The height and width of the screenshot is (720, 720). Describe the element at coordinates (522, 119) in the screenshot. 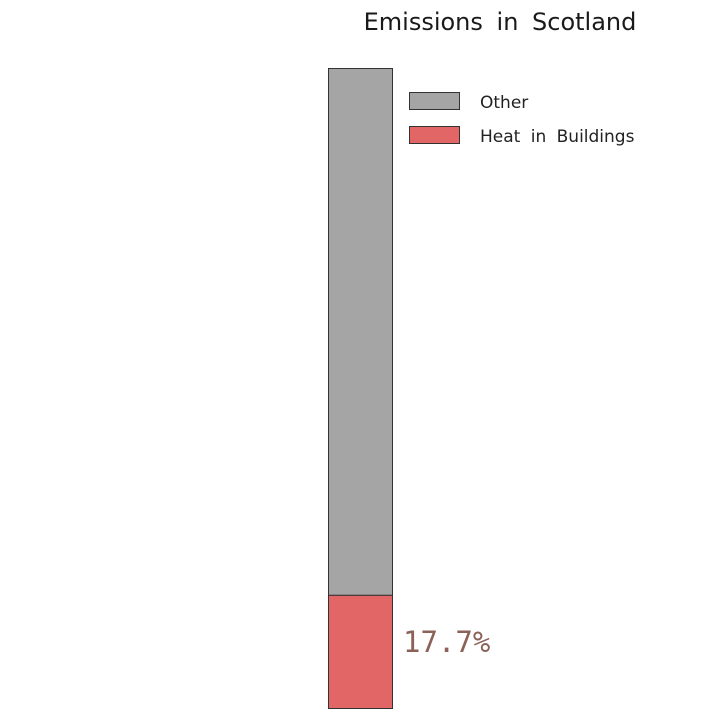

I see `legend: Other Heat in Buildings` at that location.